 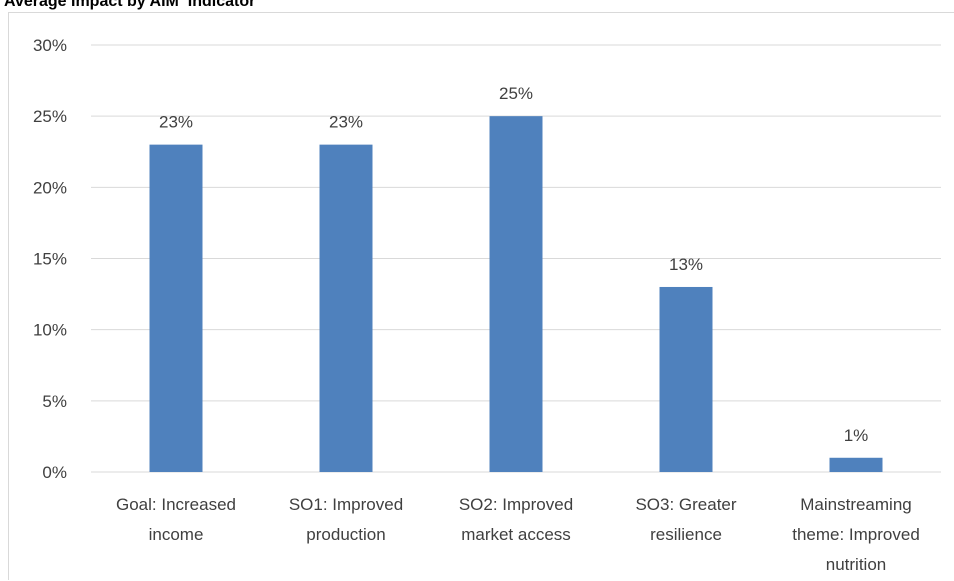 I want to click on y-tick-label: 10%, so click(x=50, y=330).